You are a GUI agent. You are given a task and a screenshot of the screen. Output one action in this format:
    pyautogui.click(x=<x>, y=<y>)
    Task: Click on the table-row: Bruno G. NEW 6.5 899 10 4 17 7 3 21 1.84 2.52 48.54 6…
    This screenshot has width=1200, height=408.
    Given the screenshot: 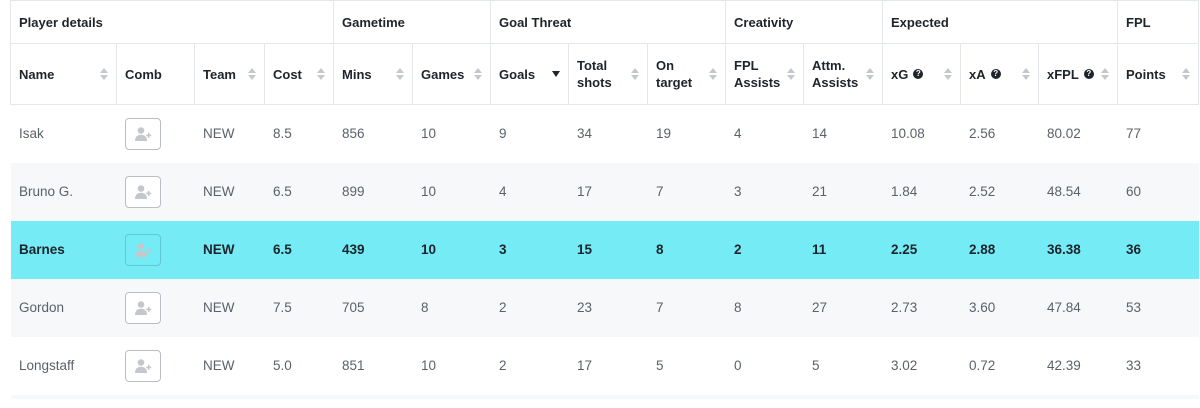 What is the action you would take?
    pyautogui.click(x=604, y=191)
    